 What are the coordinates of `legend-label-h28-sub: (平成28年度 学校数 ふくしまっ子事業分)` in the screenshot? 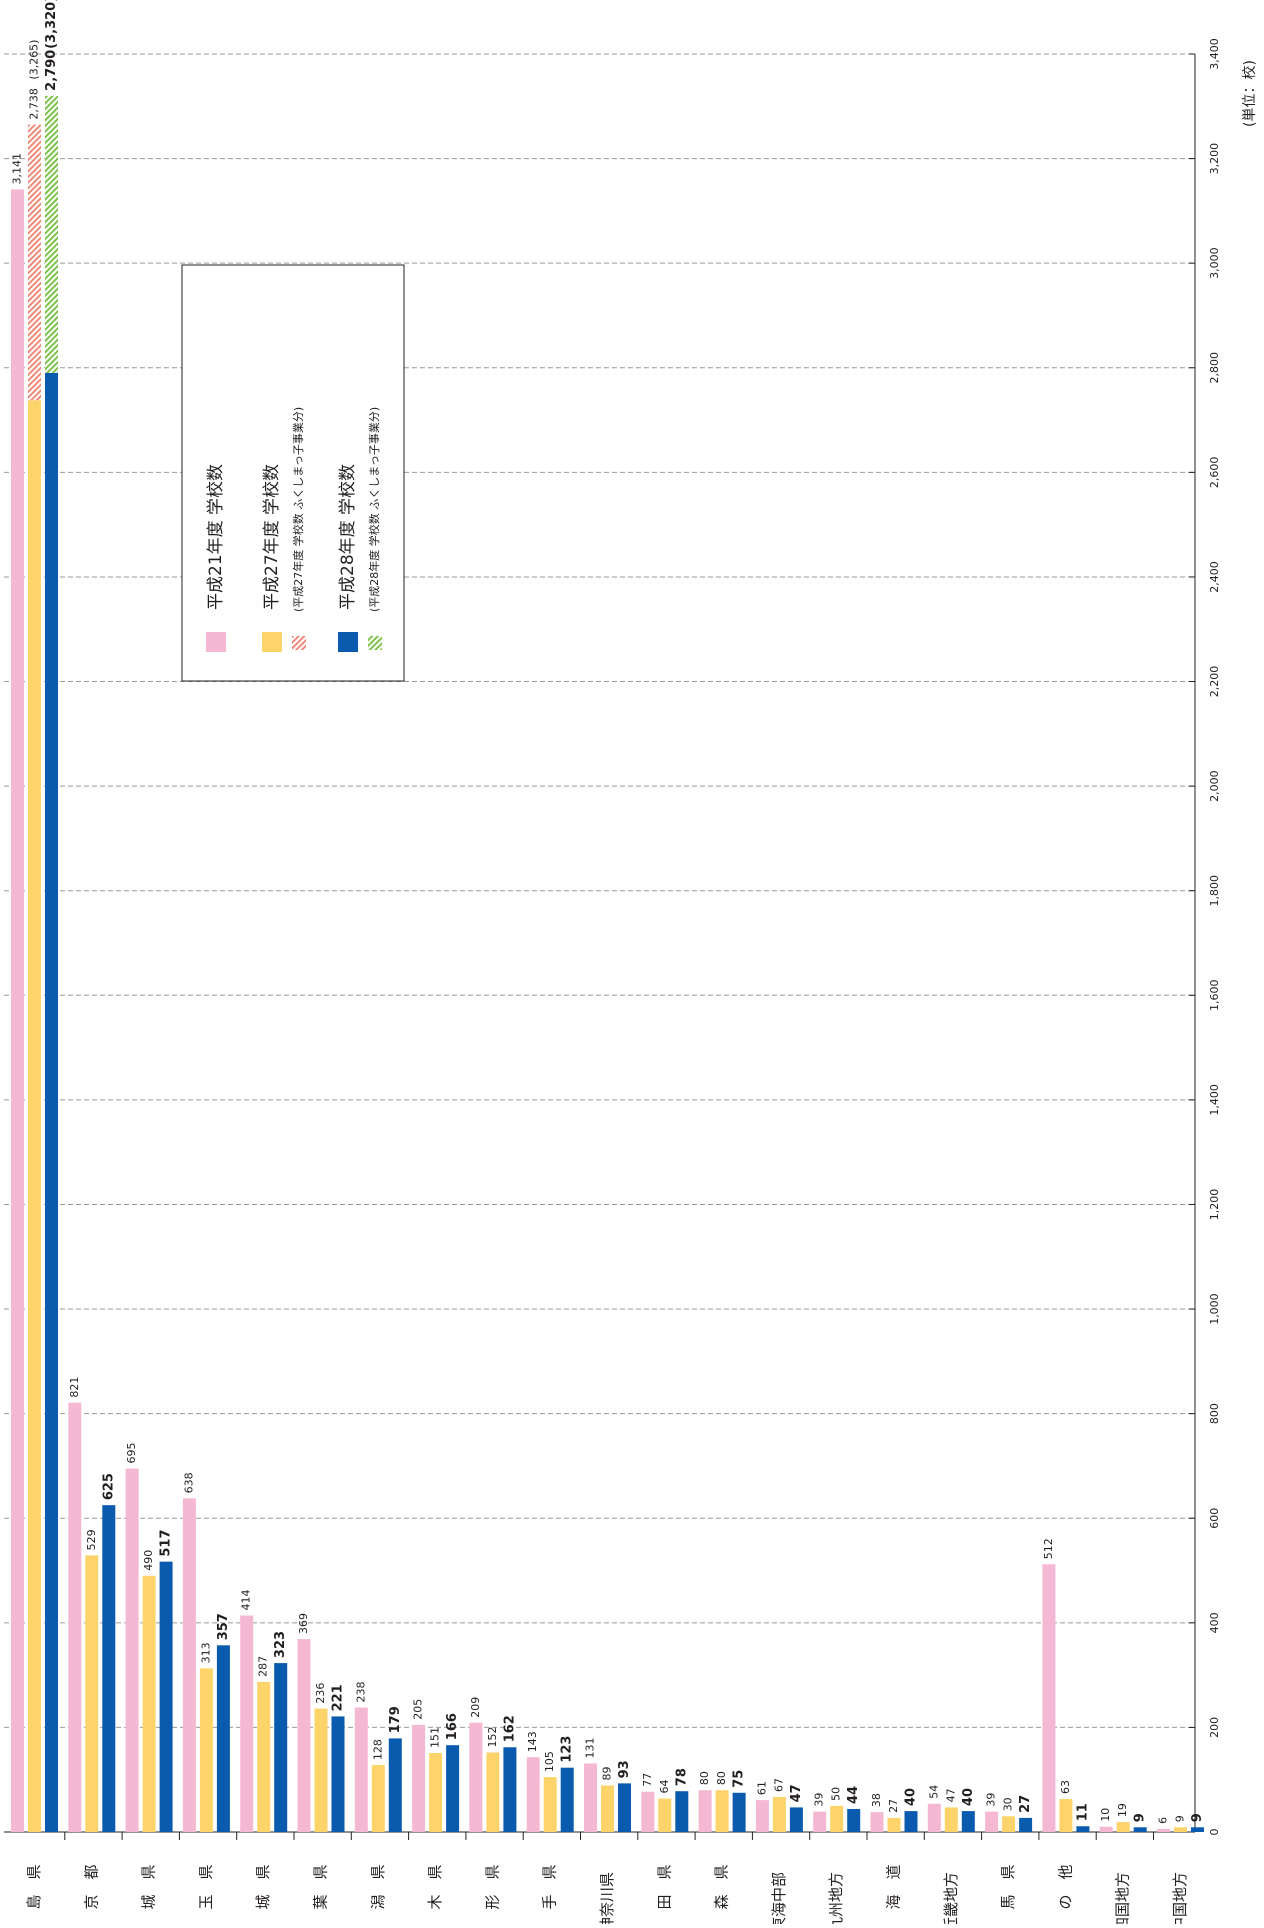 It's located at (374, 509).